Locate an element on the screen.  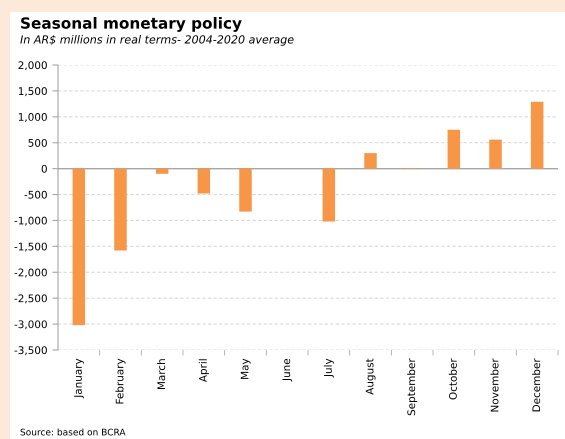
x-tick-label: July is located at coordinates (329, 368).